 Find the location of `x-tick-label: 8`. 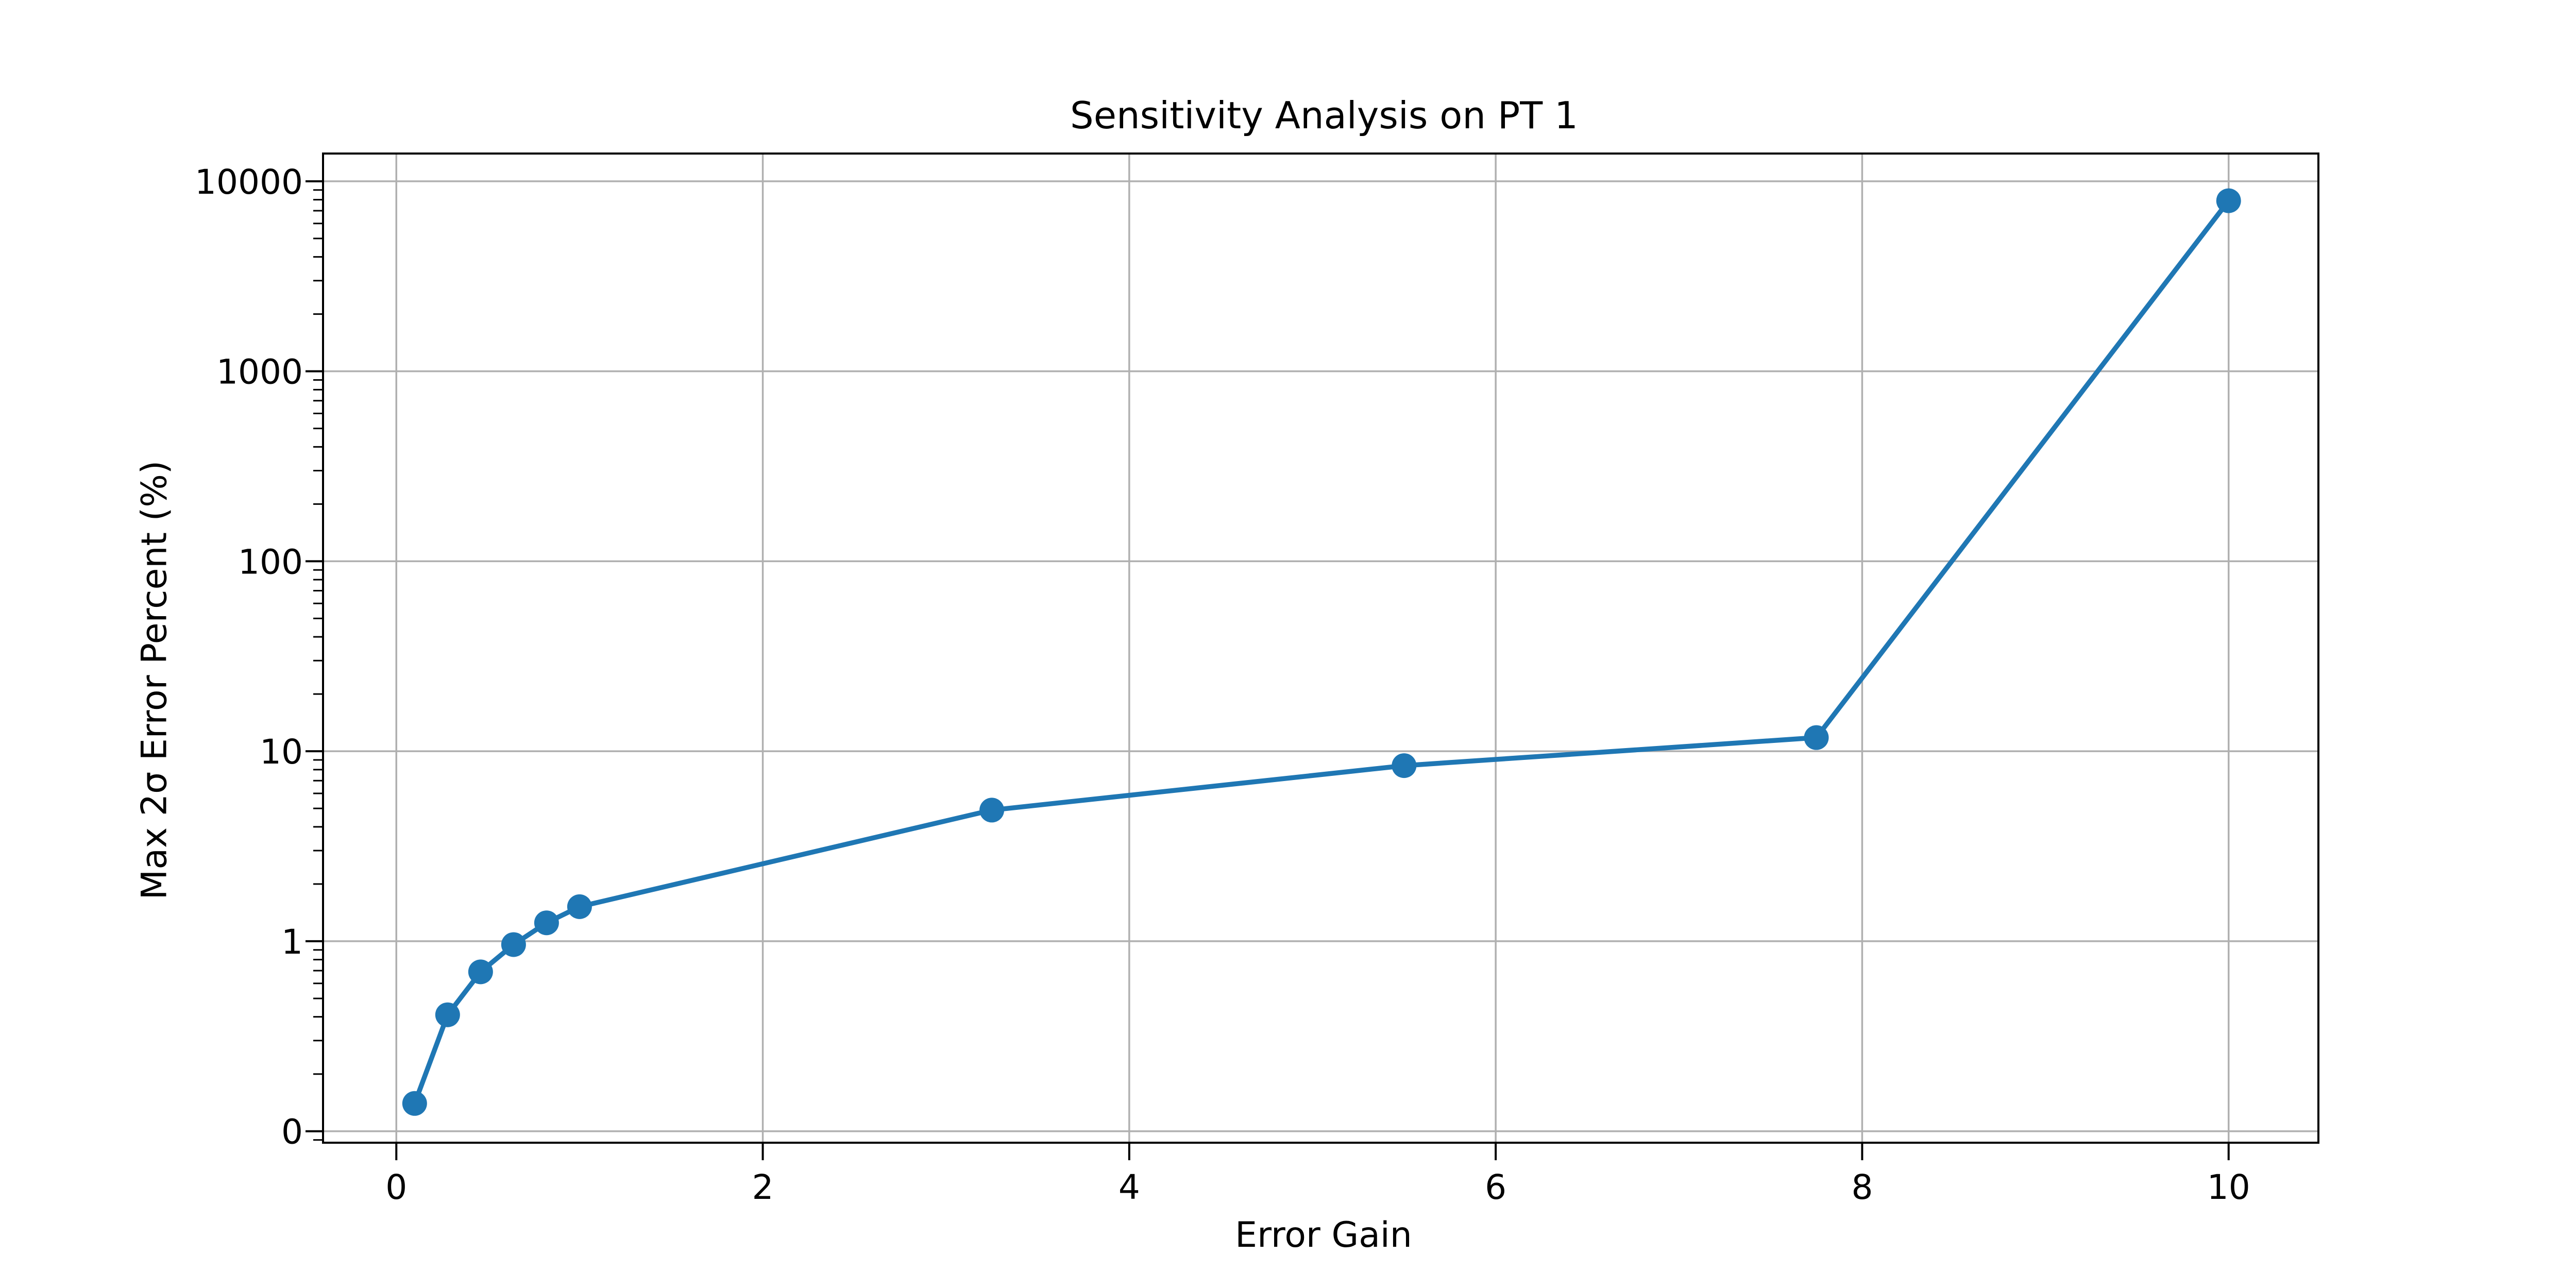

x-tick-label: 8 is located at coordinates (1862, 1187).